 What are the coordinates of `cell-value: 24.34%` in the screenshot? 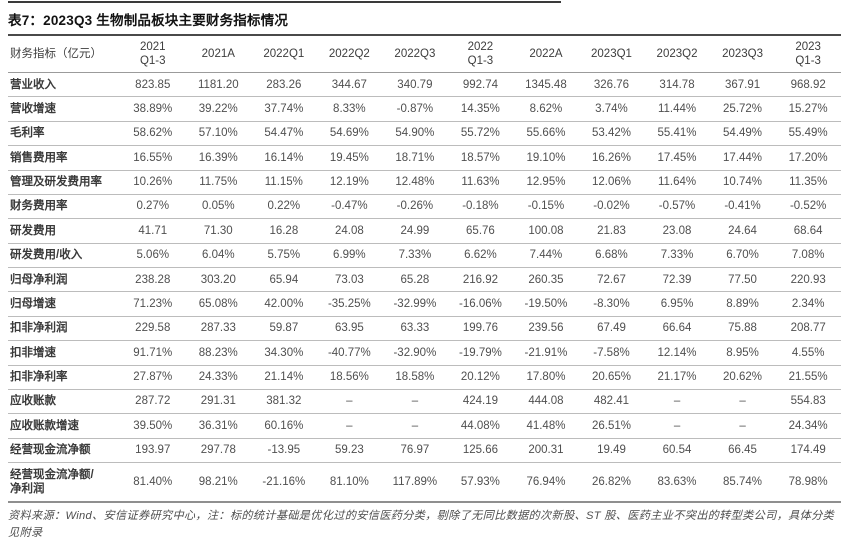 It's located at (808, 426).